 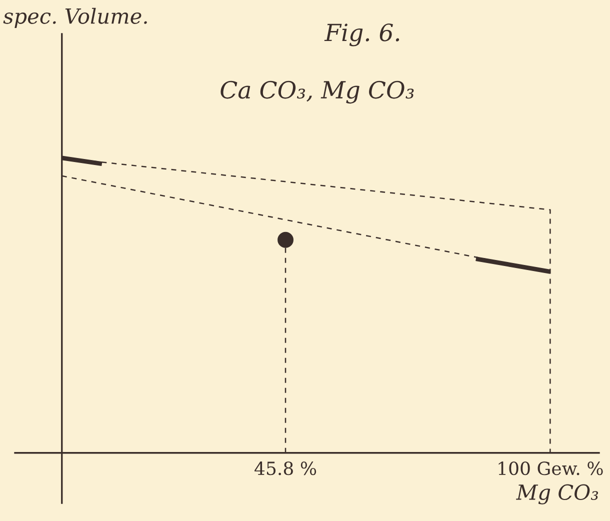 What do you see at coordinates (550, 469) in the screenshot?
I see `x-tick-label: 100 Gew. %` at bounding box center [550, 469].